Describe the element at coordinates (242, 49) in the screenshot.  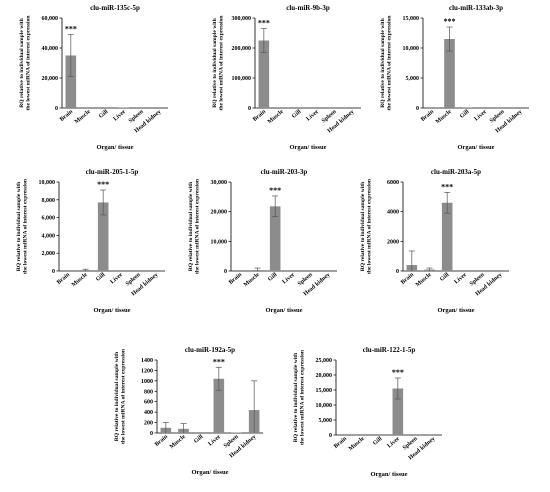
I see `y-tick-label: 200,000` at that location.